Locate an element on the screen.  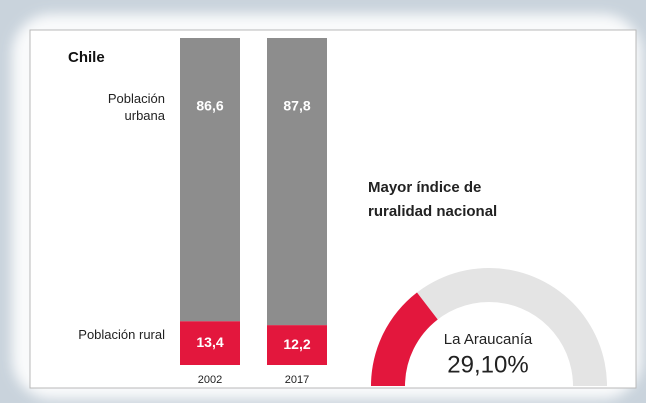
gauge-title: Mayor índice de ruralidad nacional is located at coordinates (433, 199).